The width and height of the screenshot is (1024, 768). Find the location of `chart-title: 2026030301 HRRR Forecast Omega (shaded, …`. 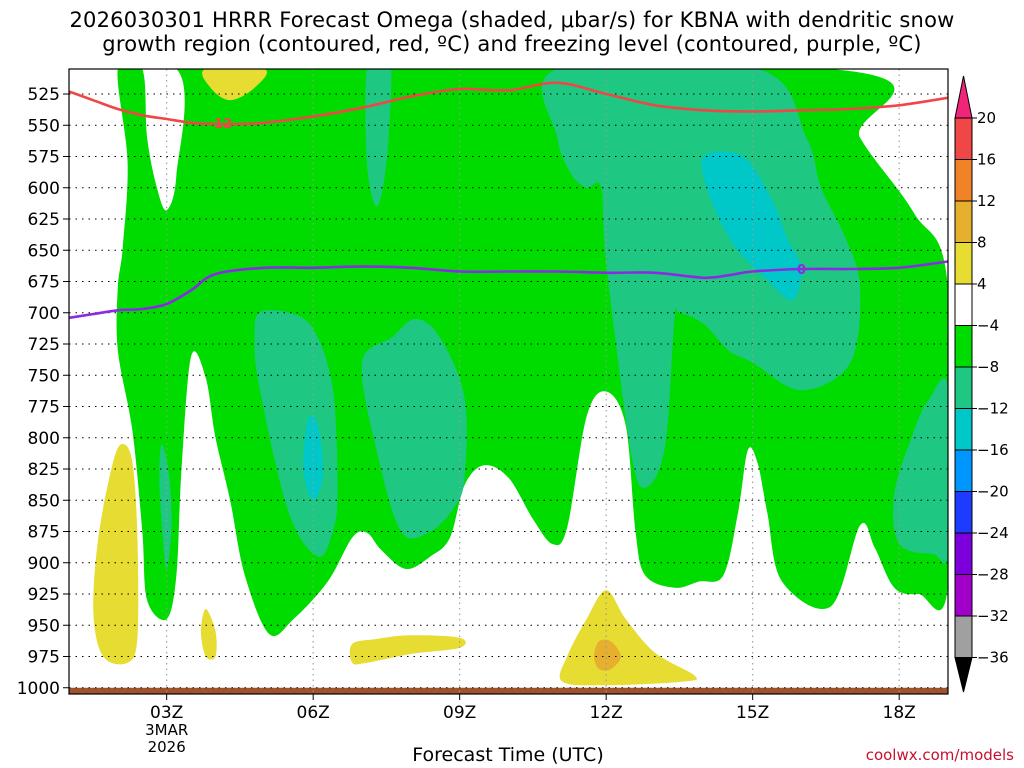

chart-title: 2026030301 HRRR Forecast Omega (shaded, … is located at coordinates (512, 32).